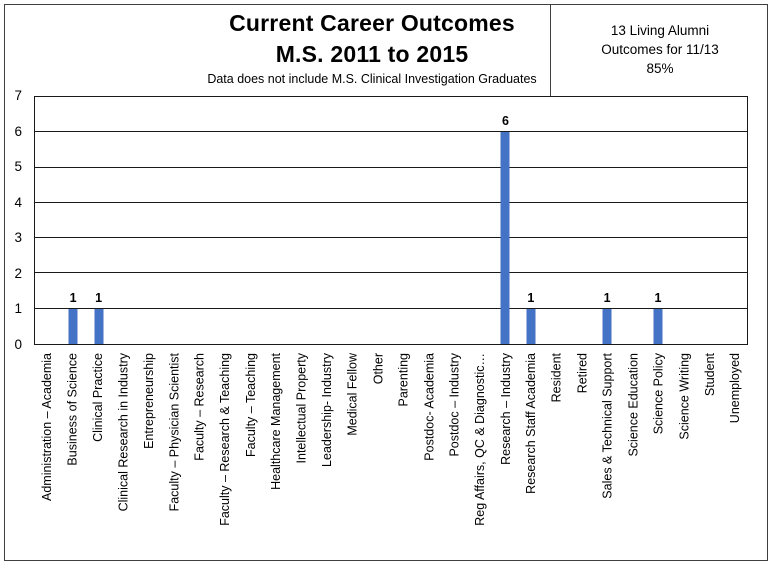  I want to click on x-category-slot: Faculty – Research, so click(200, 456).